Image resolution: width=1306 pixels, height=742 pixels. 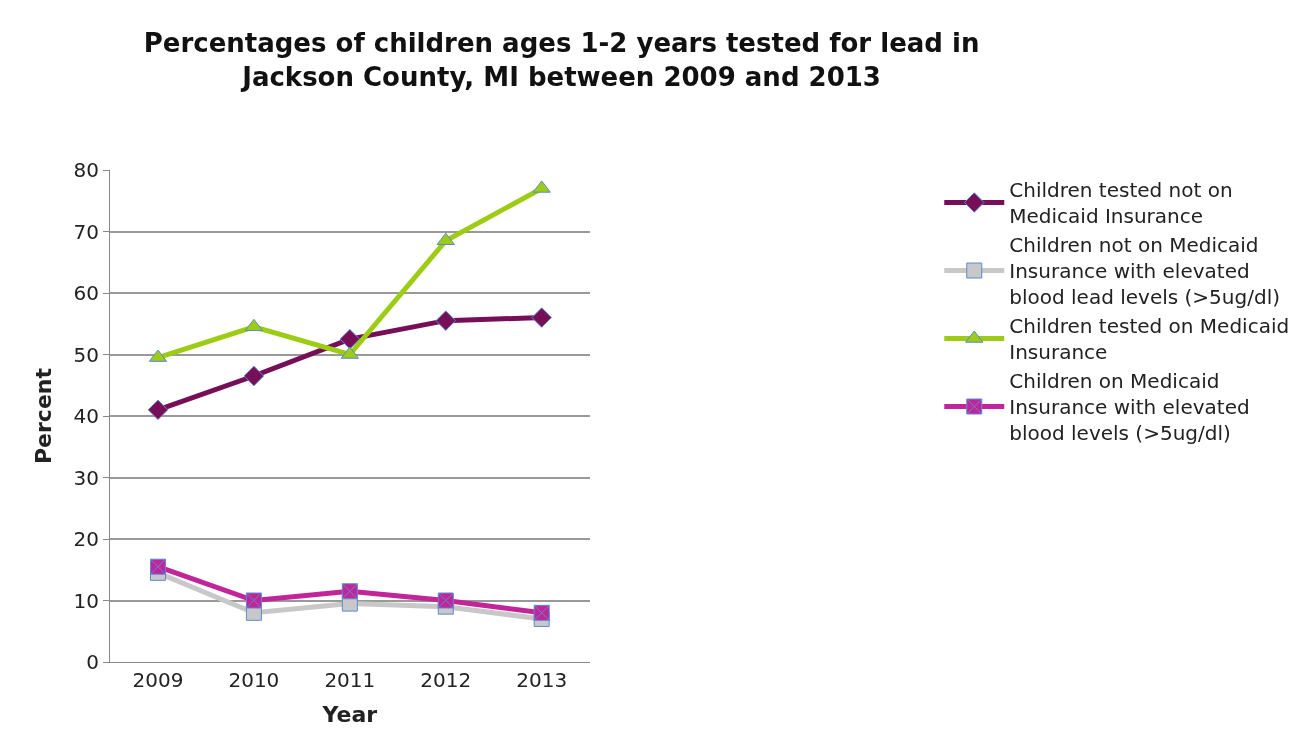 I want to click on y-tick-label: 60, so click(x=86, y=293).